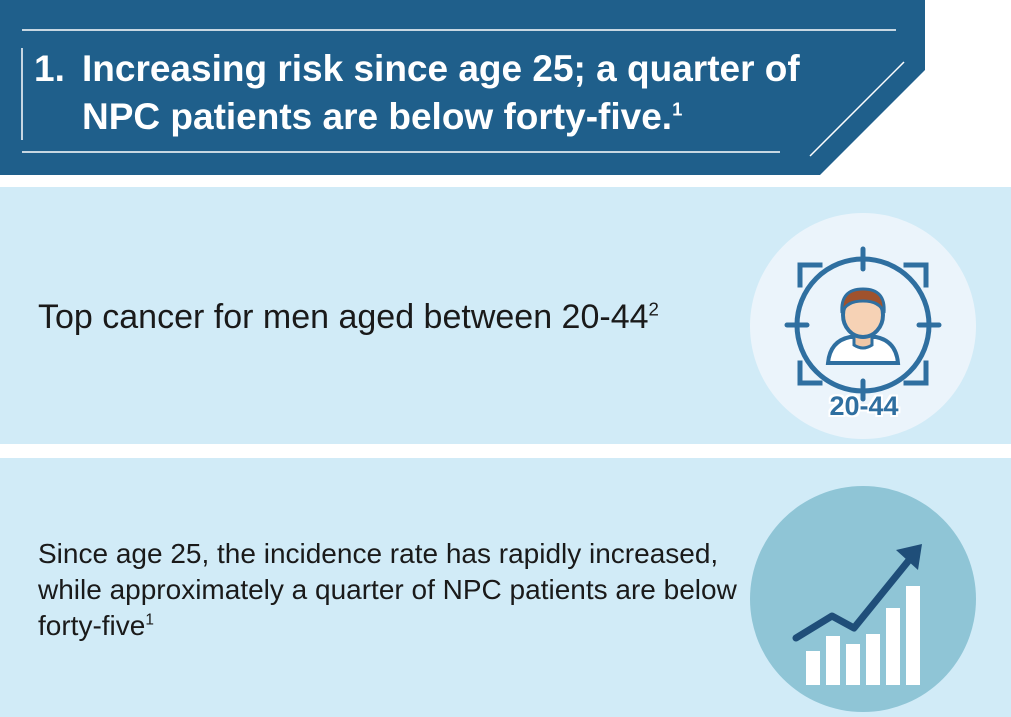 This screenshot has width=1011, height=717. Describe the element at coordinates (864, 406) in the screenshot. I see `age-range-badge: 20-44` at that location.